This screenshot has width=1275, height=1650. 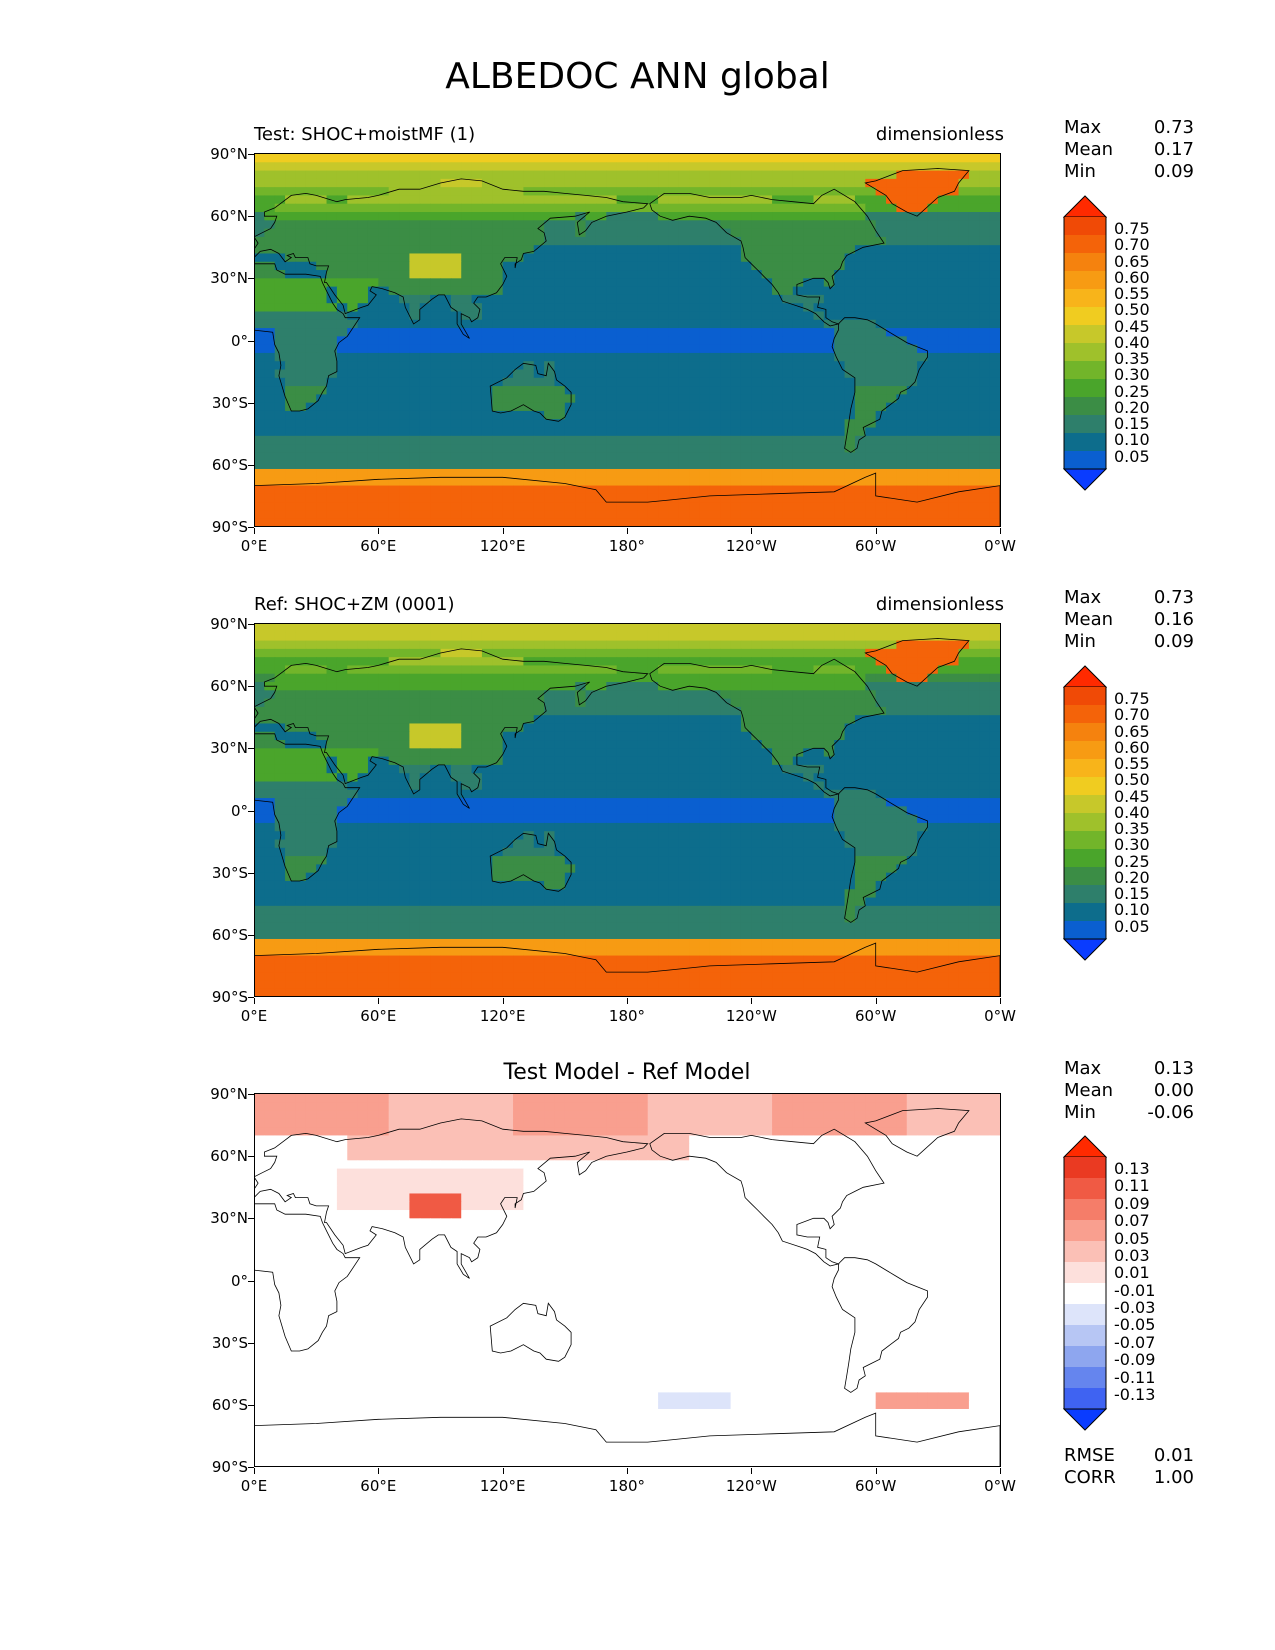 I want to click on x-tick-label: 120°W, so click(x=751, y=546).